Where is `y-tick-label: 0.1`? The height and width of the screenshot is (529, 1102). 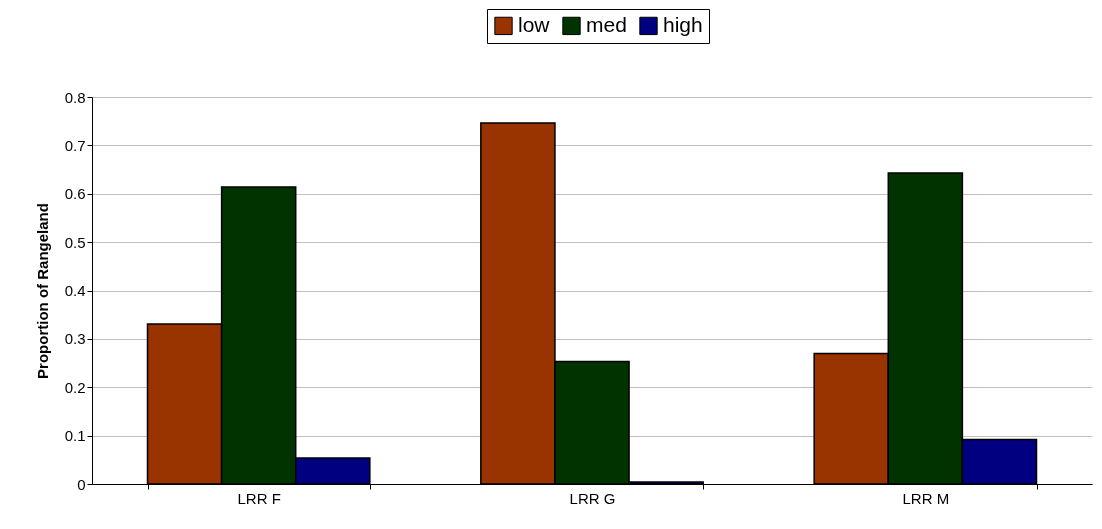
y-tick-label: 0.1 is located at coordinates (75, 436).